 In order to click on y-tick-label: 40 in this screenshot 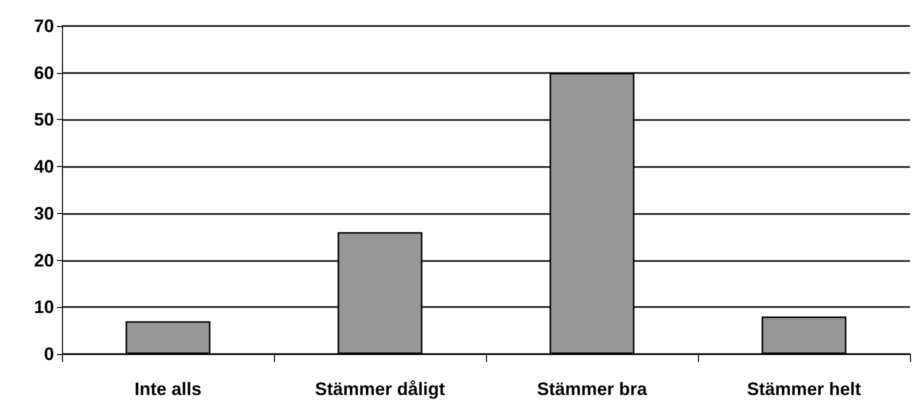, I will do `click(44, 166)`.